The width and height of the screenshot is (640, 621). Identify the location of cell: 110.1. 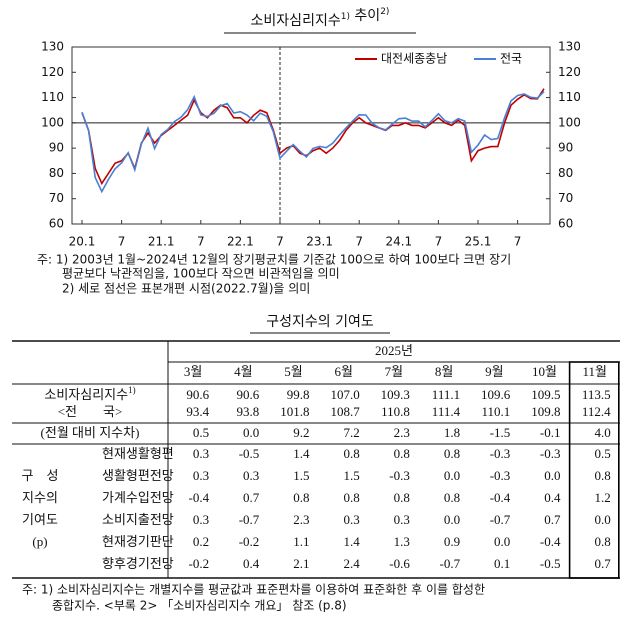
(496, 411).